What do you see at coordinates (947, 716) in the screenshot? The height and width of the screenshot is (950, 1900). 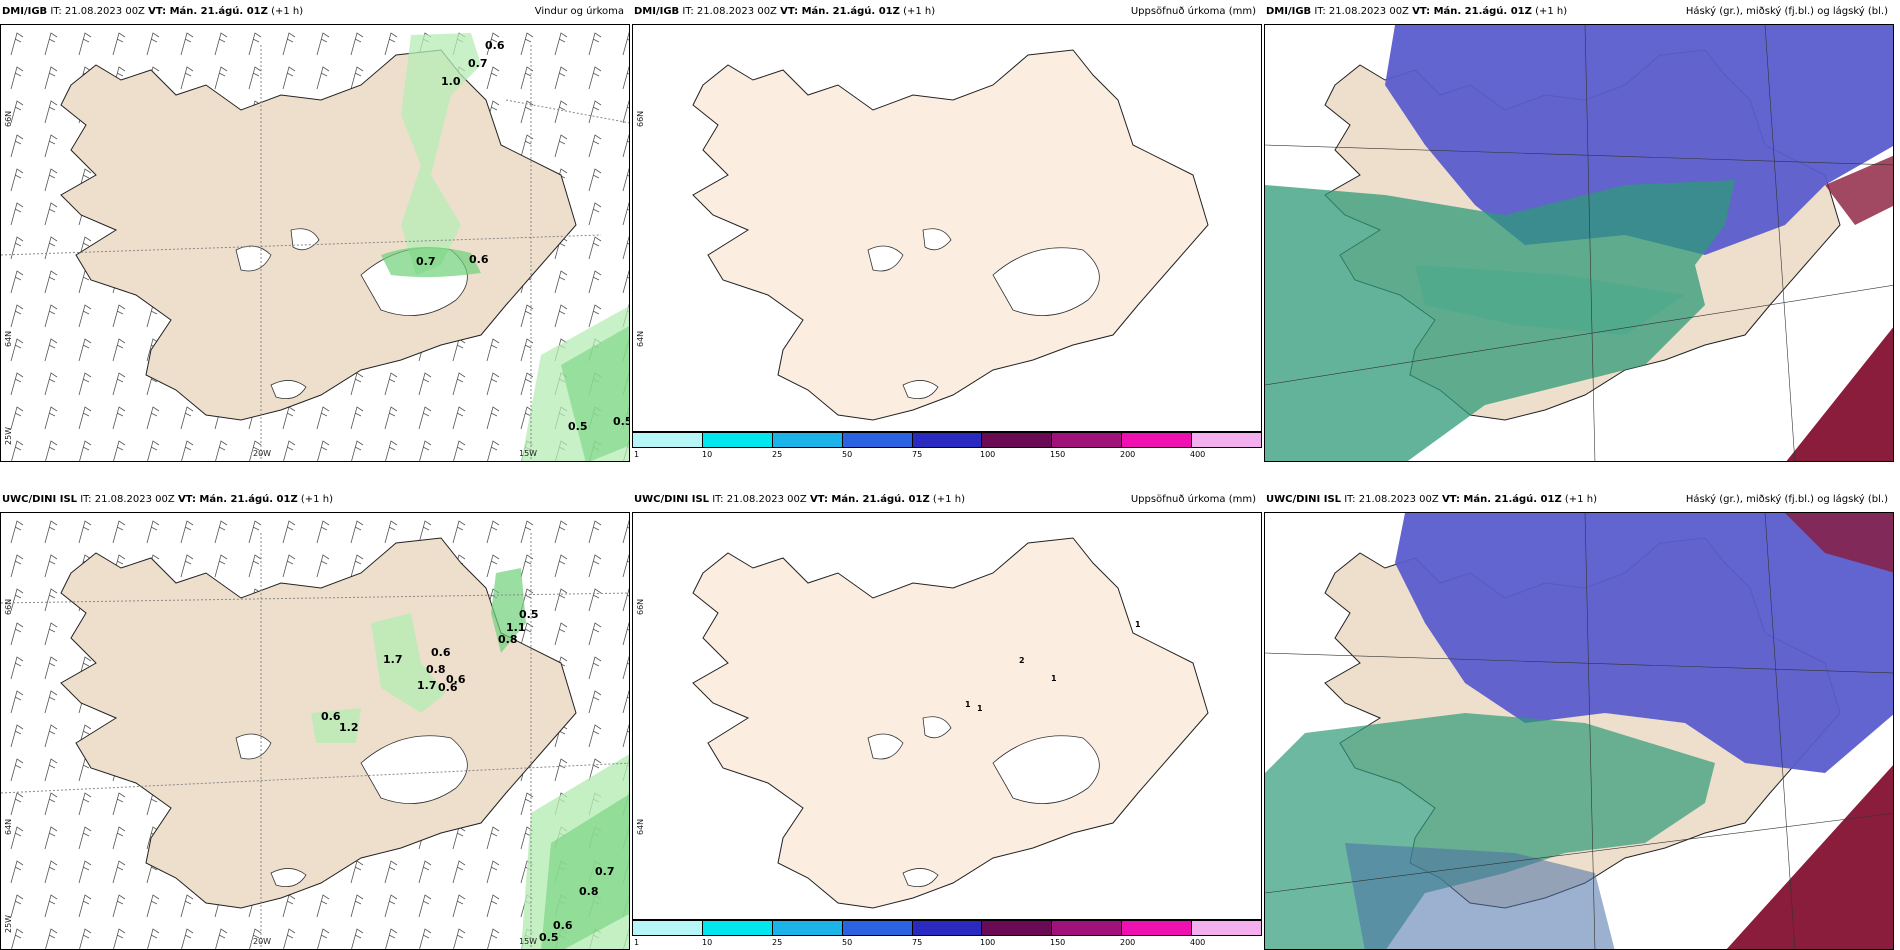 I see `map-frame: 1 2 1 1 1 66N 64N` at bounding box center [947, 716].